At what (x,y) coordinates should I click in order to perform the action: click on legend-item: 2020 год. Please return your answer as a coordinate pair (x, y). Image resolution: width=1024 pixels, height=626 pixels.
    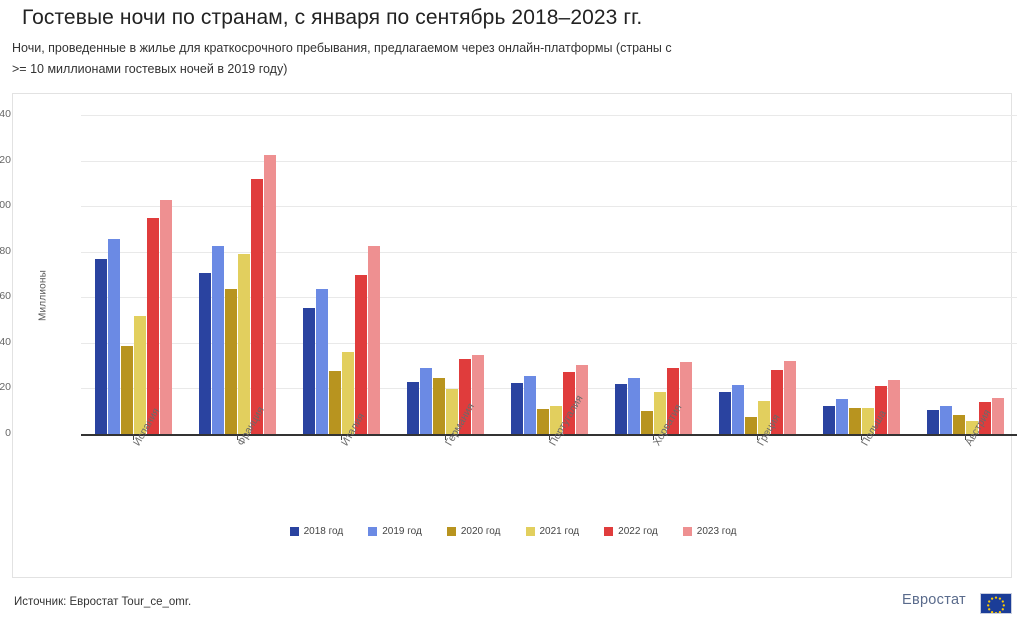
    Looking at the image, I should click on (473, 531).